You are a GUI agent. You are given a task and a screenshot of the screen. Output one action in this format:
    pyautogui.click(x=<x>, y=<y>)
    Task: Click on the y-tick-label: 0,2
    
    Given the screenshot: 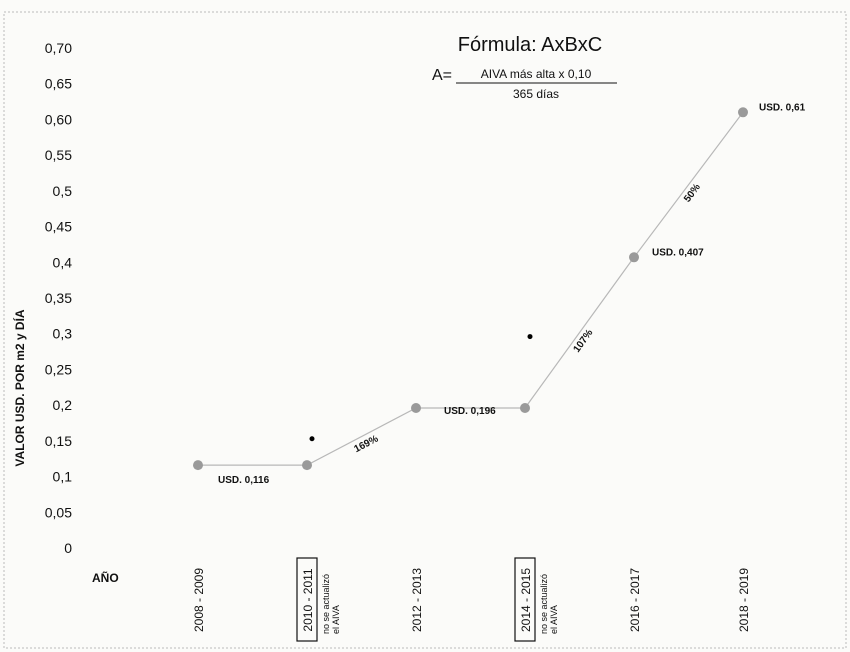 What is the action you would take?
    pyautogui.click(x=63, y=405)
    